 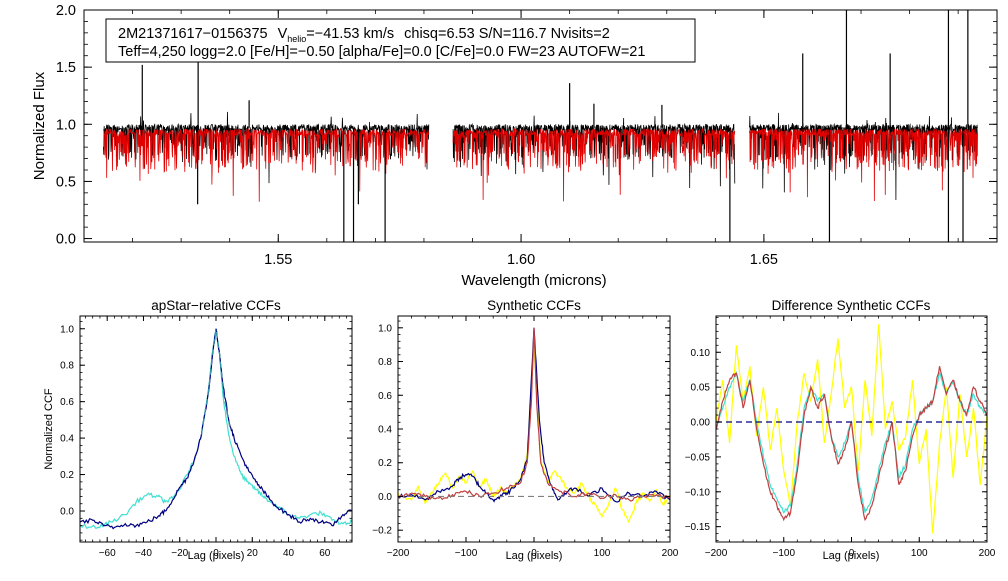 I want to click on xtick-label: 40, so click(x=289, y=553).